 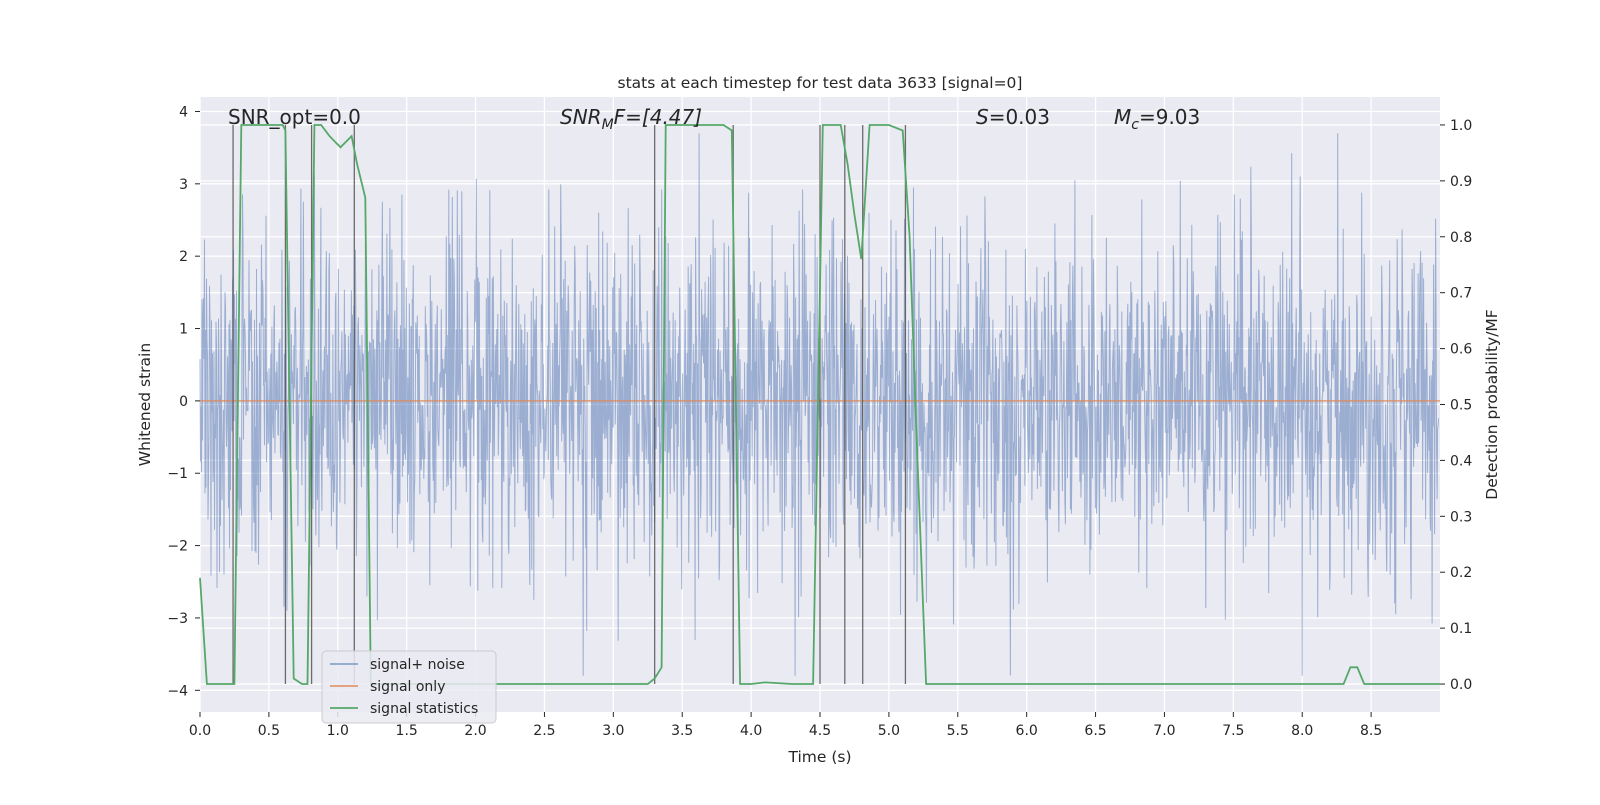 What do you see at coordinates (177, 474) in the screenshot?
I see `y-left-tick-label: −1` at bounding box center [177, 474].